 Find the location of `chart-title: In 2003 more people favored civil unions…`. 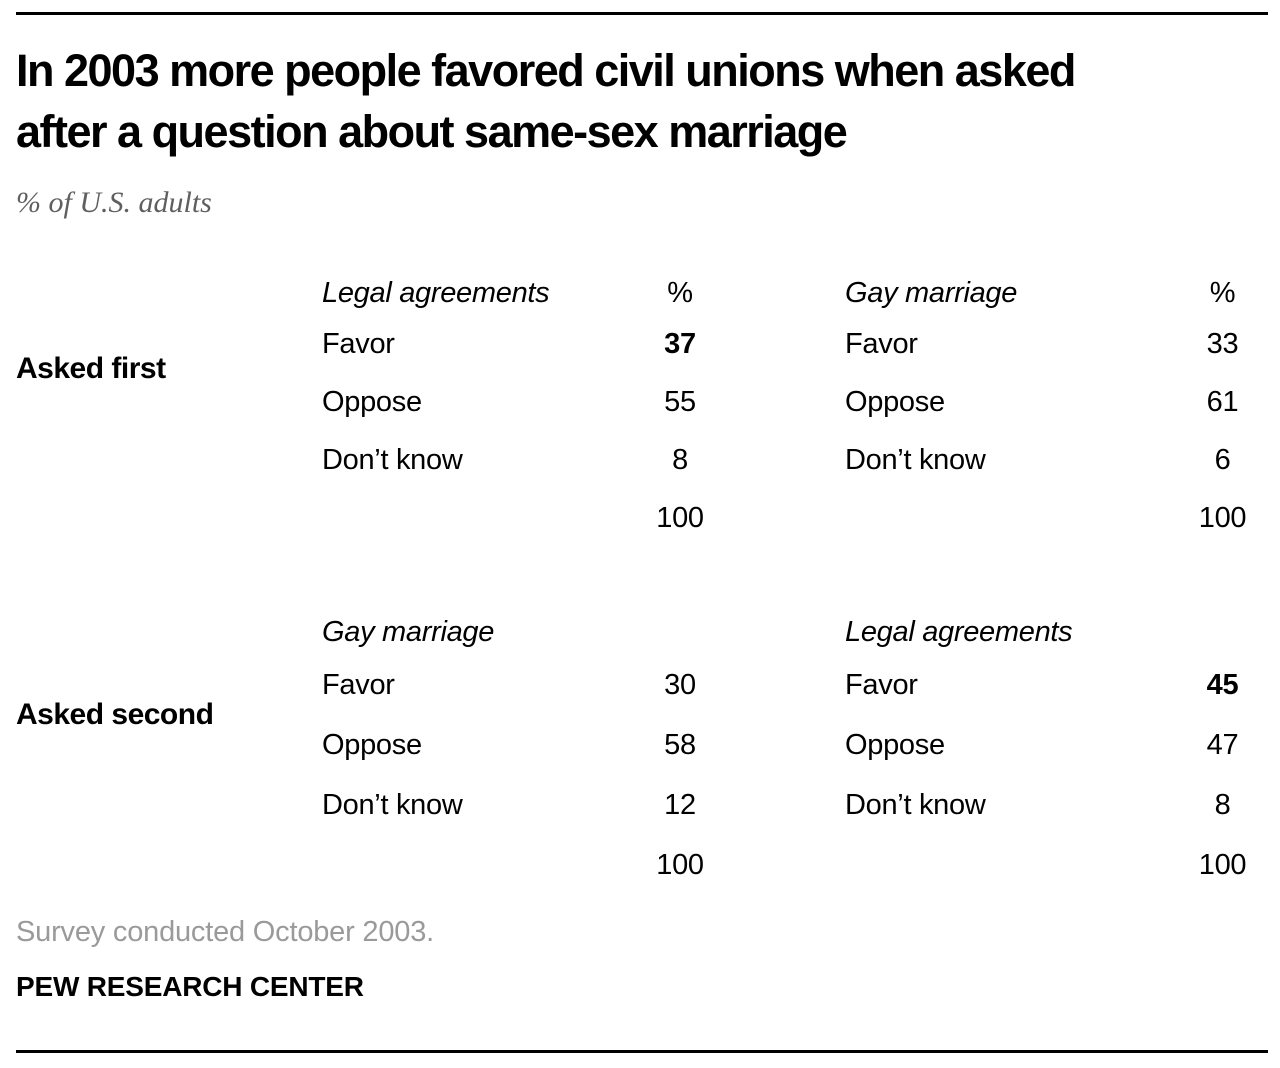

chart-title: In 2003 more people favored civil unions… is located at coordinates (638, 101).